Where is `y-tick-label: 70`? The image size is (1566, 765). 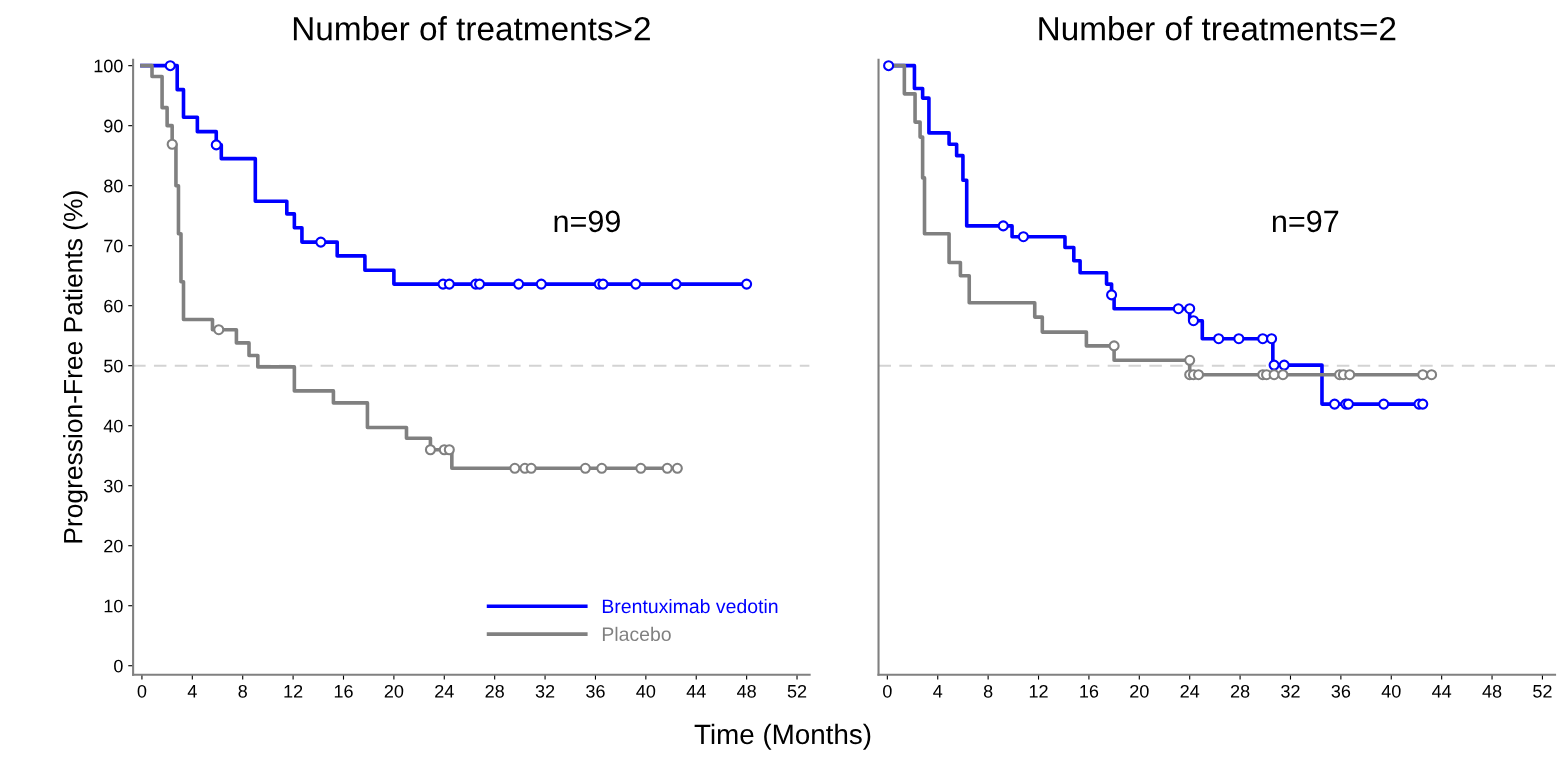
y-tick-label: 70 is located at coordinates (113, 246).